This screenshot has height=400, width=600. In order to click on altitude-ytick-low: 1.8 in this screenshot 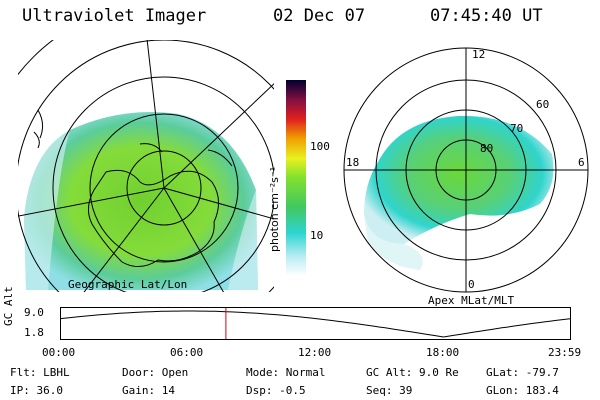, I will do `click(34, 332)`.